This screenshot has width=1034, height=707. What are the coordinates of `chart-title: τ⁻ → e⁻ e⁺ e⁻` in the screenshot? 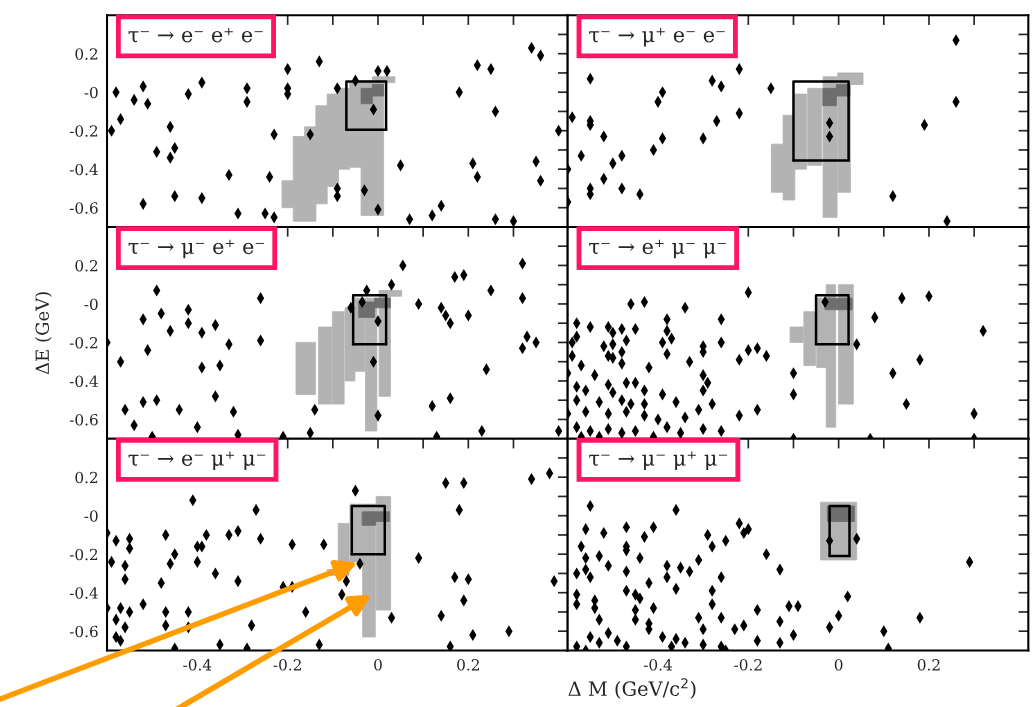 It's located at (195, 35).